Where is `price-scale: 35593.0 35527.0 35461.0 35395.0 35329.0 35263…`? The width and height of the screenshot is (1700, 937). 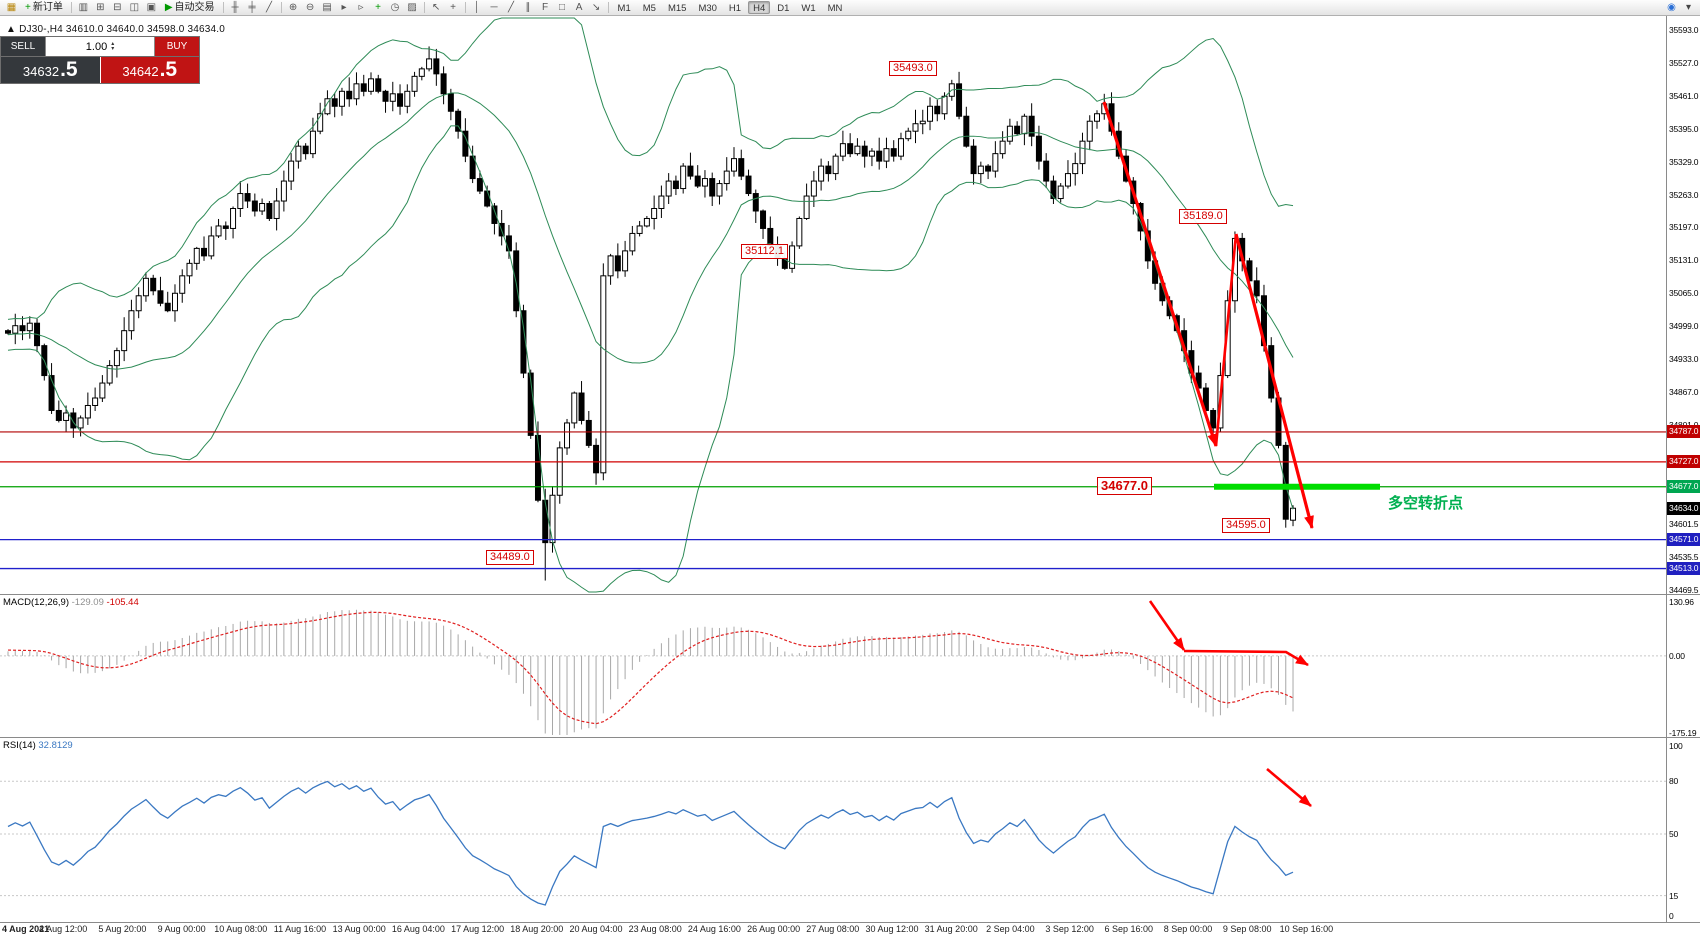
price-scale: 35593.0 35527.0 35461.0 35395.0 35329.0 35263… is located at coordinates (1683, 469).